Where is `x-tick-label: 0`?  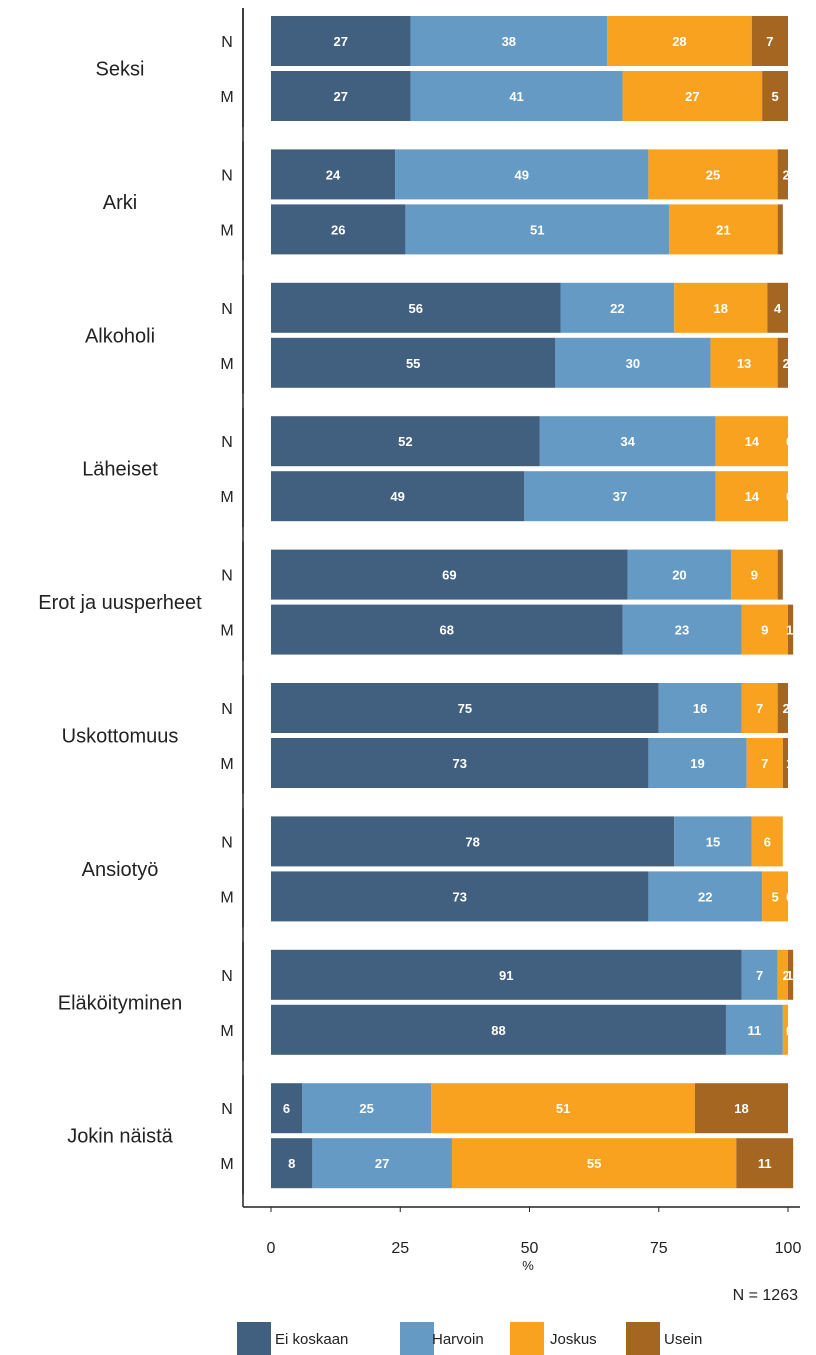
x-tick-label: 0 is located at coordinates (271, 1248).